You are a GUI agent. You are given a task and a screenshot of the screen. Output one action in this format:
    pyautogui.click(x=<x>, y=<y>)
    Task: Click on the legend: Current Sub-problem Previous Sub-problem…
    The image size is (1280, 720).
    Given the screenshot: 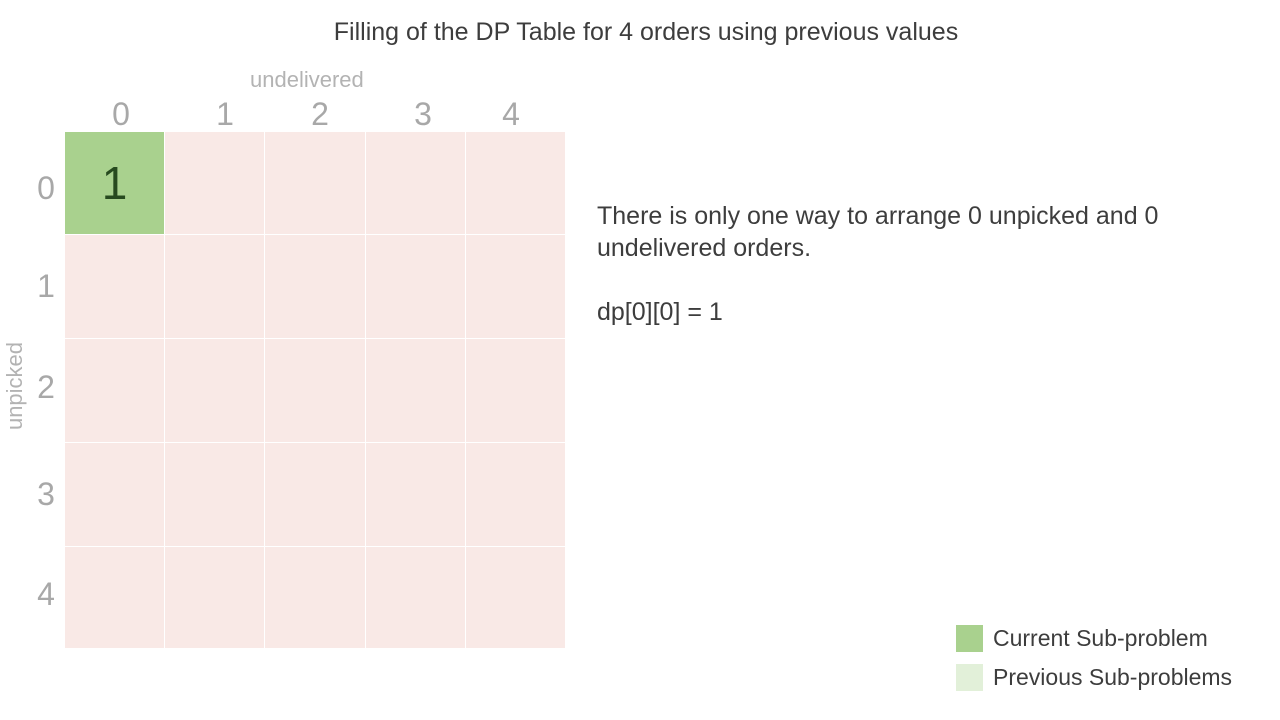 What is the action you would take?
    pyautogui.click(x=1094, y=663)
    